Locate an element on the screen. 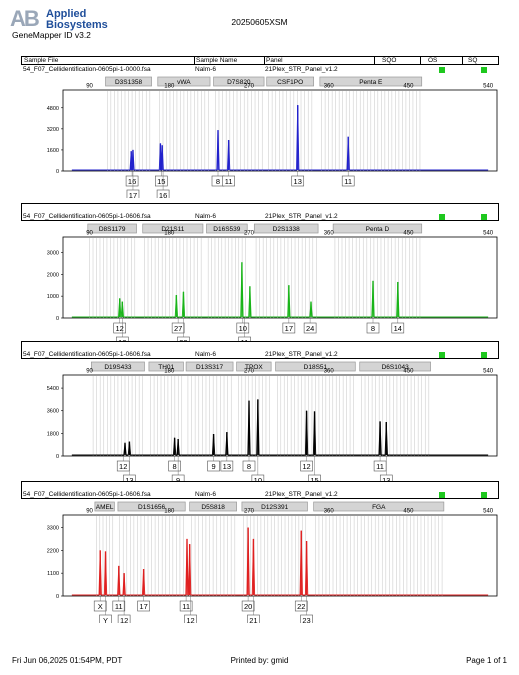  y-tick-label: 2000 is located at coordinates (53, 275).